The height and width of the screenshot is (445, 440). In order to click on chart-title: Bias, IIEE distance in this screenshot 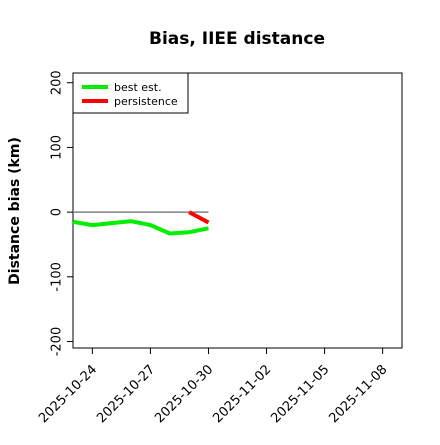, I will do `click(237, 39)`.